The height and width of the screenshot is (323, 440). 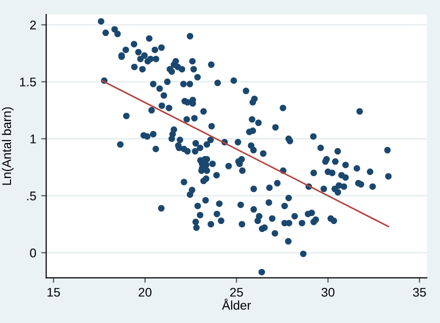 What do you see at coordinates (28, 82) in the screenshot?
I see `y-tick-label: 1.5` at bounding box center [28, 82].